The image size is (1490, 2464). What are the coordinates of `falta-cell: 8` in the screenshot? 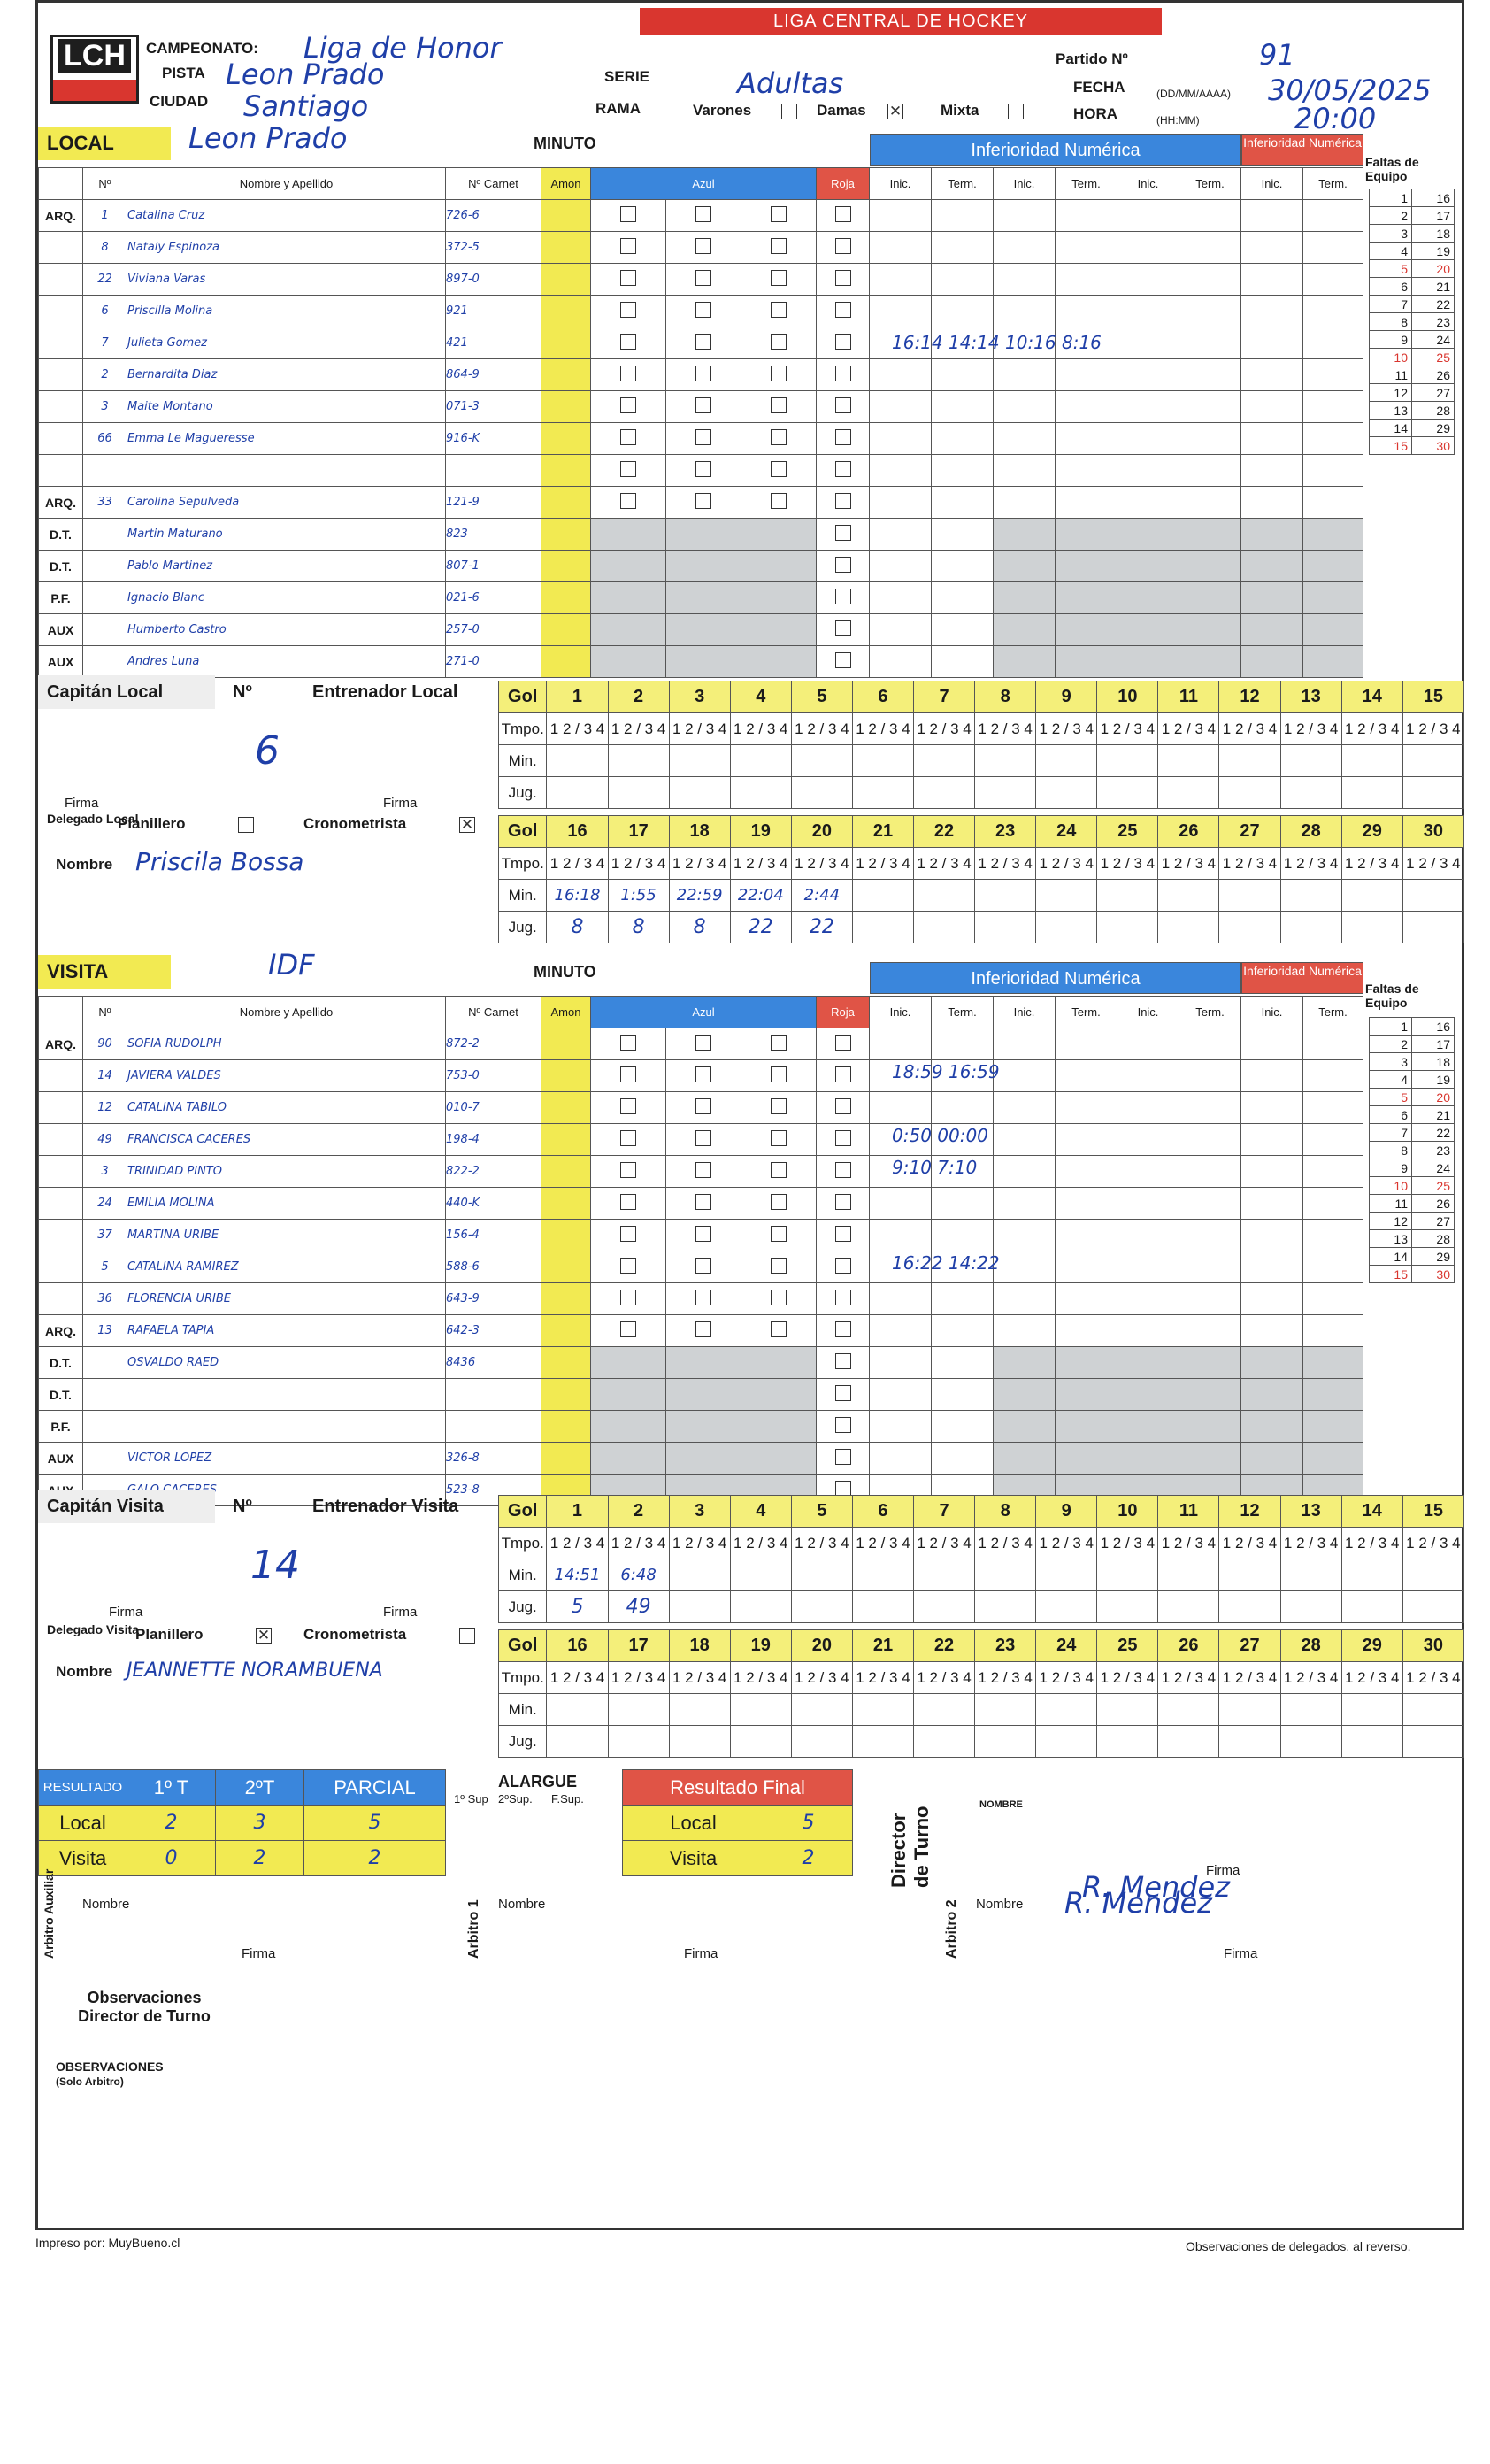 It's located at (1390, 321).